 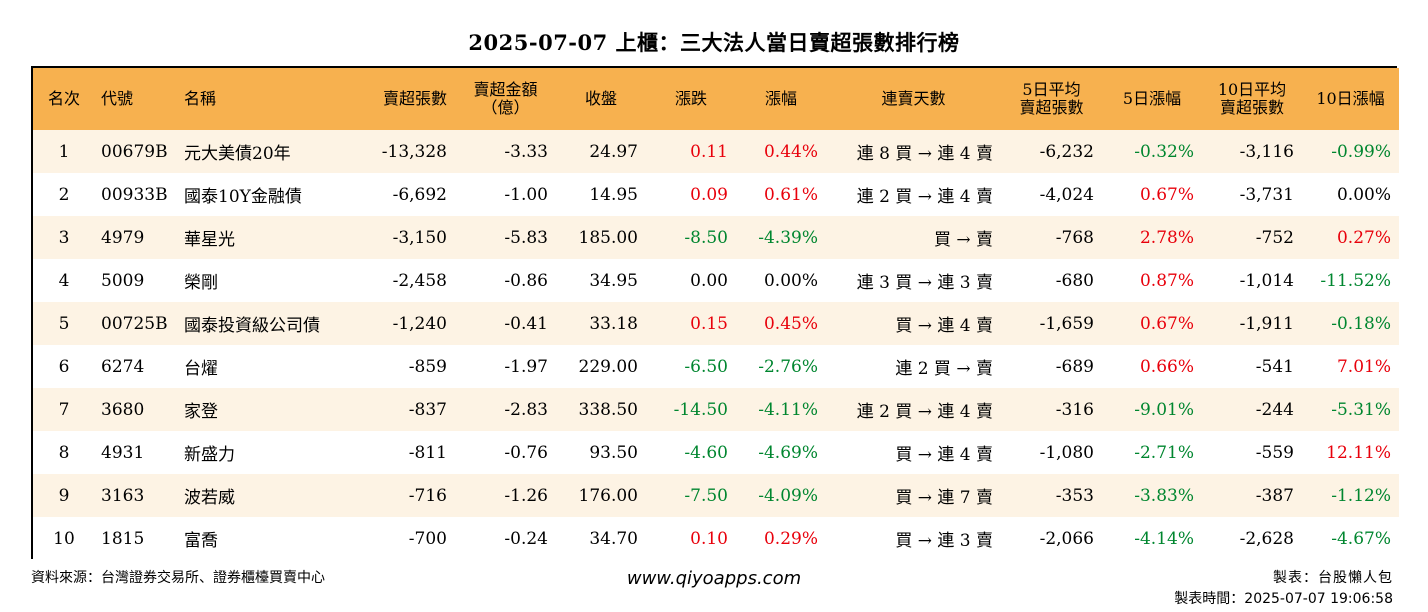 What do you see at coordinates (526, 538) in the screenshot?
I see `cell-sell-amount: -0.24` at bounding box center [526, 538].